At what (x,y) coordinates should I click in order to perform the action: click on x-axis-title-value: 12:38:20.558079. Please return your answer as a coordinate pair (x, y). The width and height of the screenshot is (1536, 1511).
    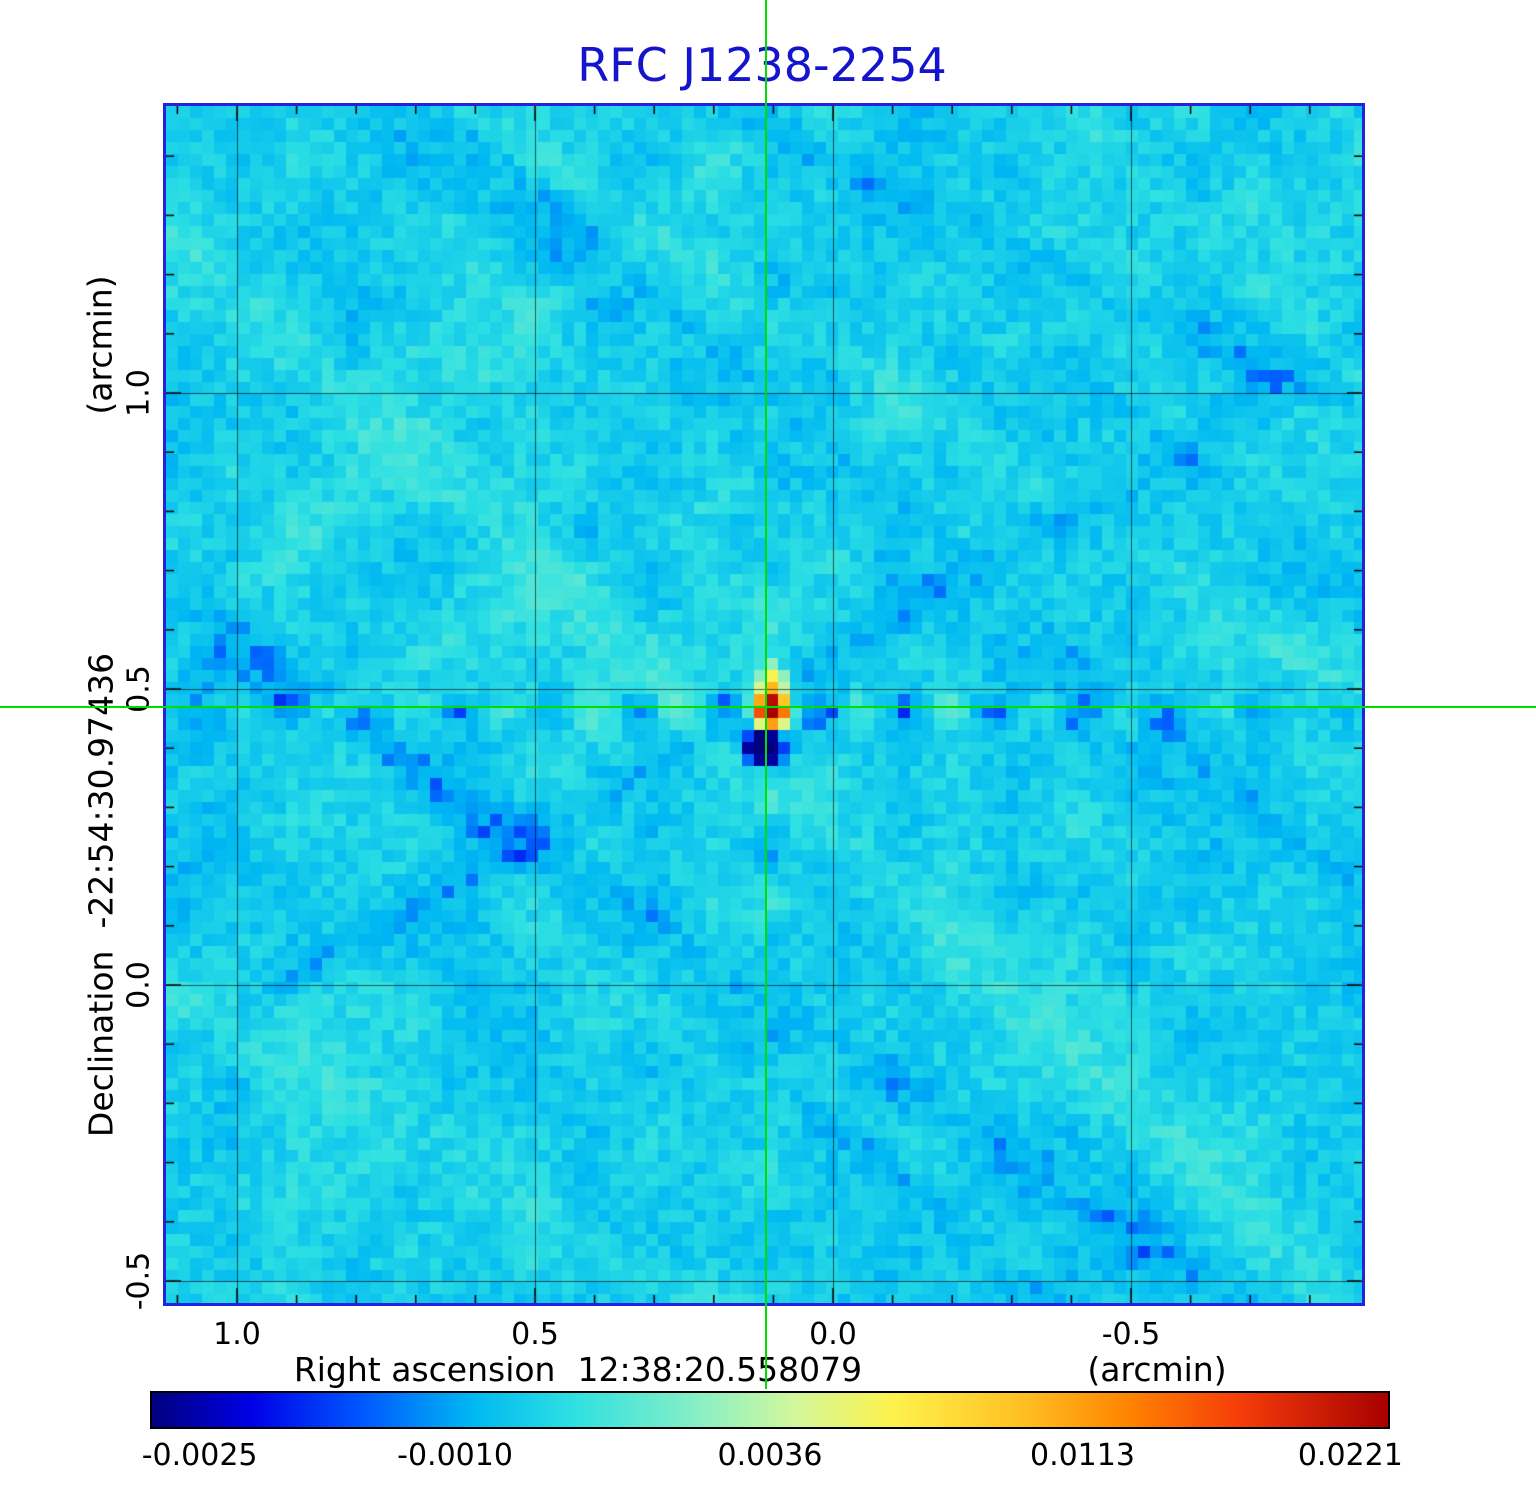
    Looking at the image, I should click on (720, 1369).